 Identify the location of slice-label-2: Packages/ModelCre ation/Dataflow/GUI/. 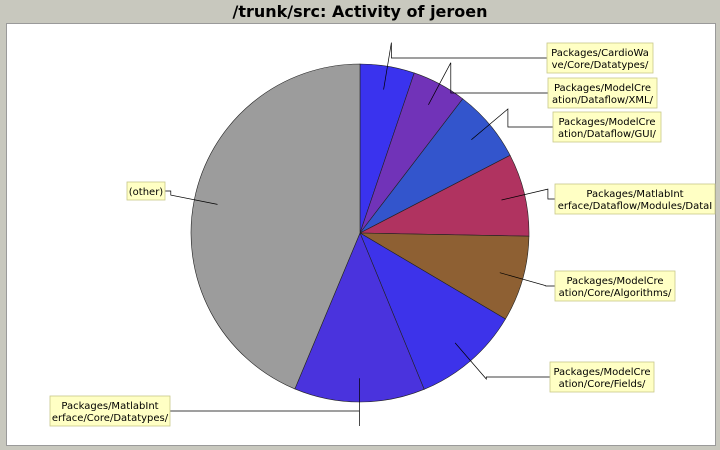
(607, 128).